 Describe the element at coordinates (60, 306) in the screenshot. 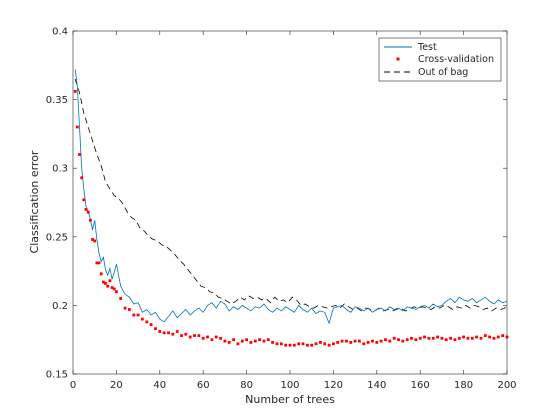

I see `y-tick-label: 0.2` at that location.